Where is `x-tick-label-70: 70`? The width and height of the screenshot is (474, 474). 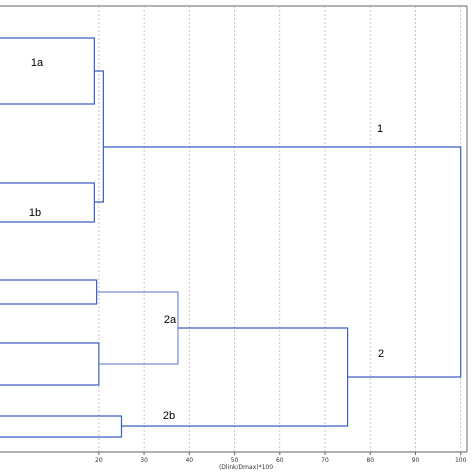
x-tick-label-70: 70 is located at coordinates (325, 460).